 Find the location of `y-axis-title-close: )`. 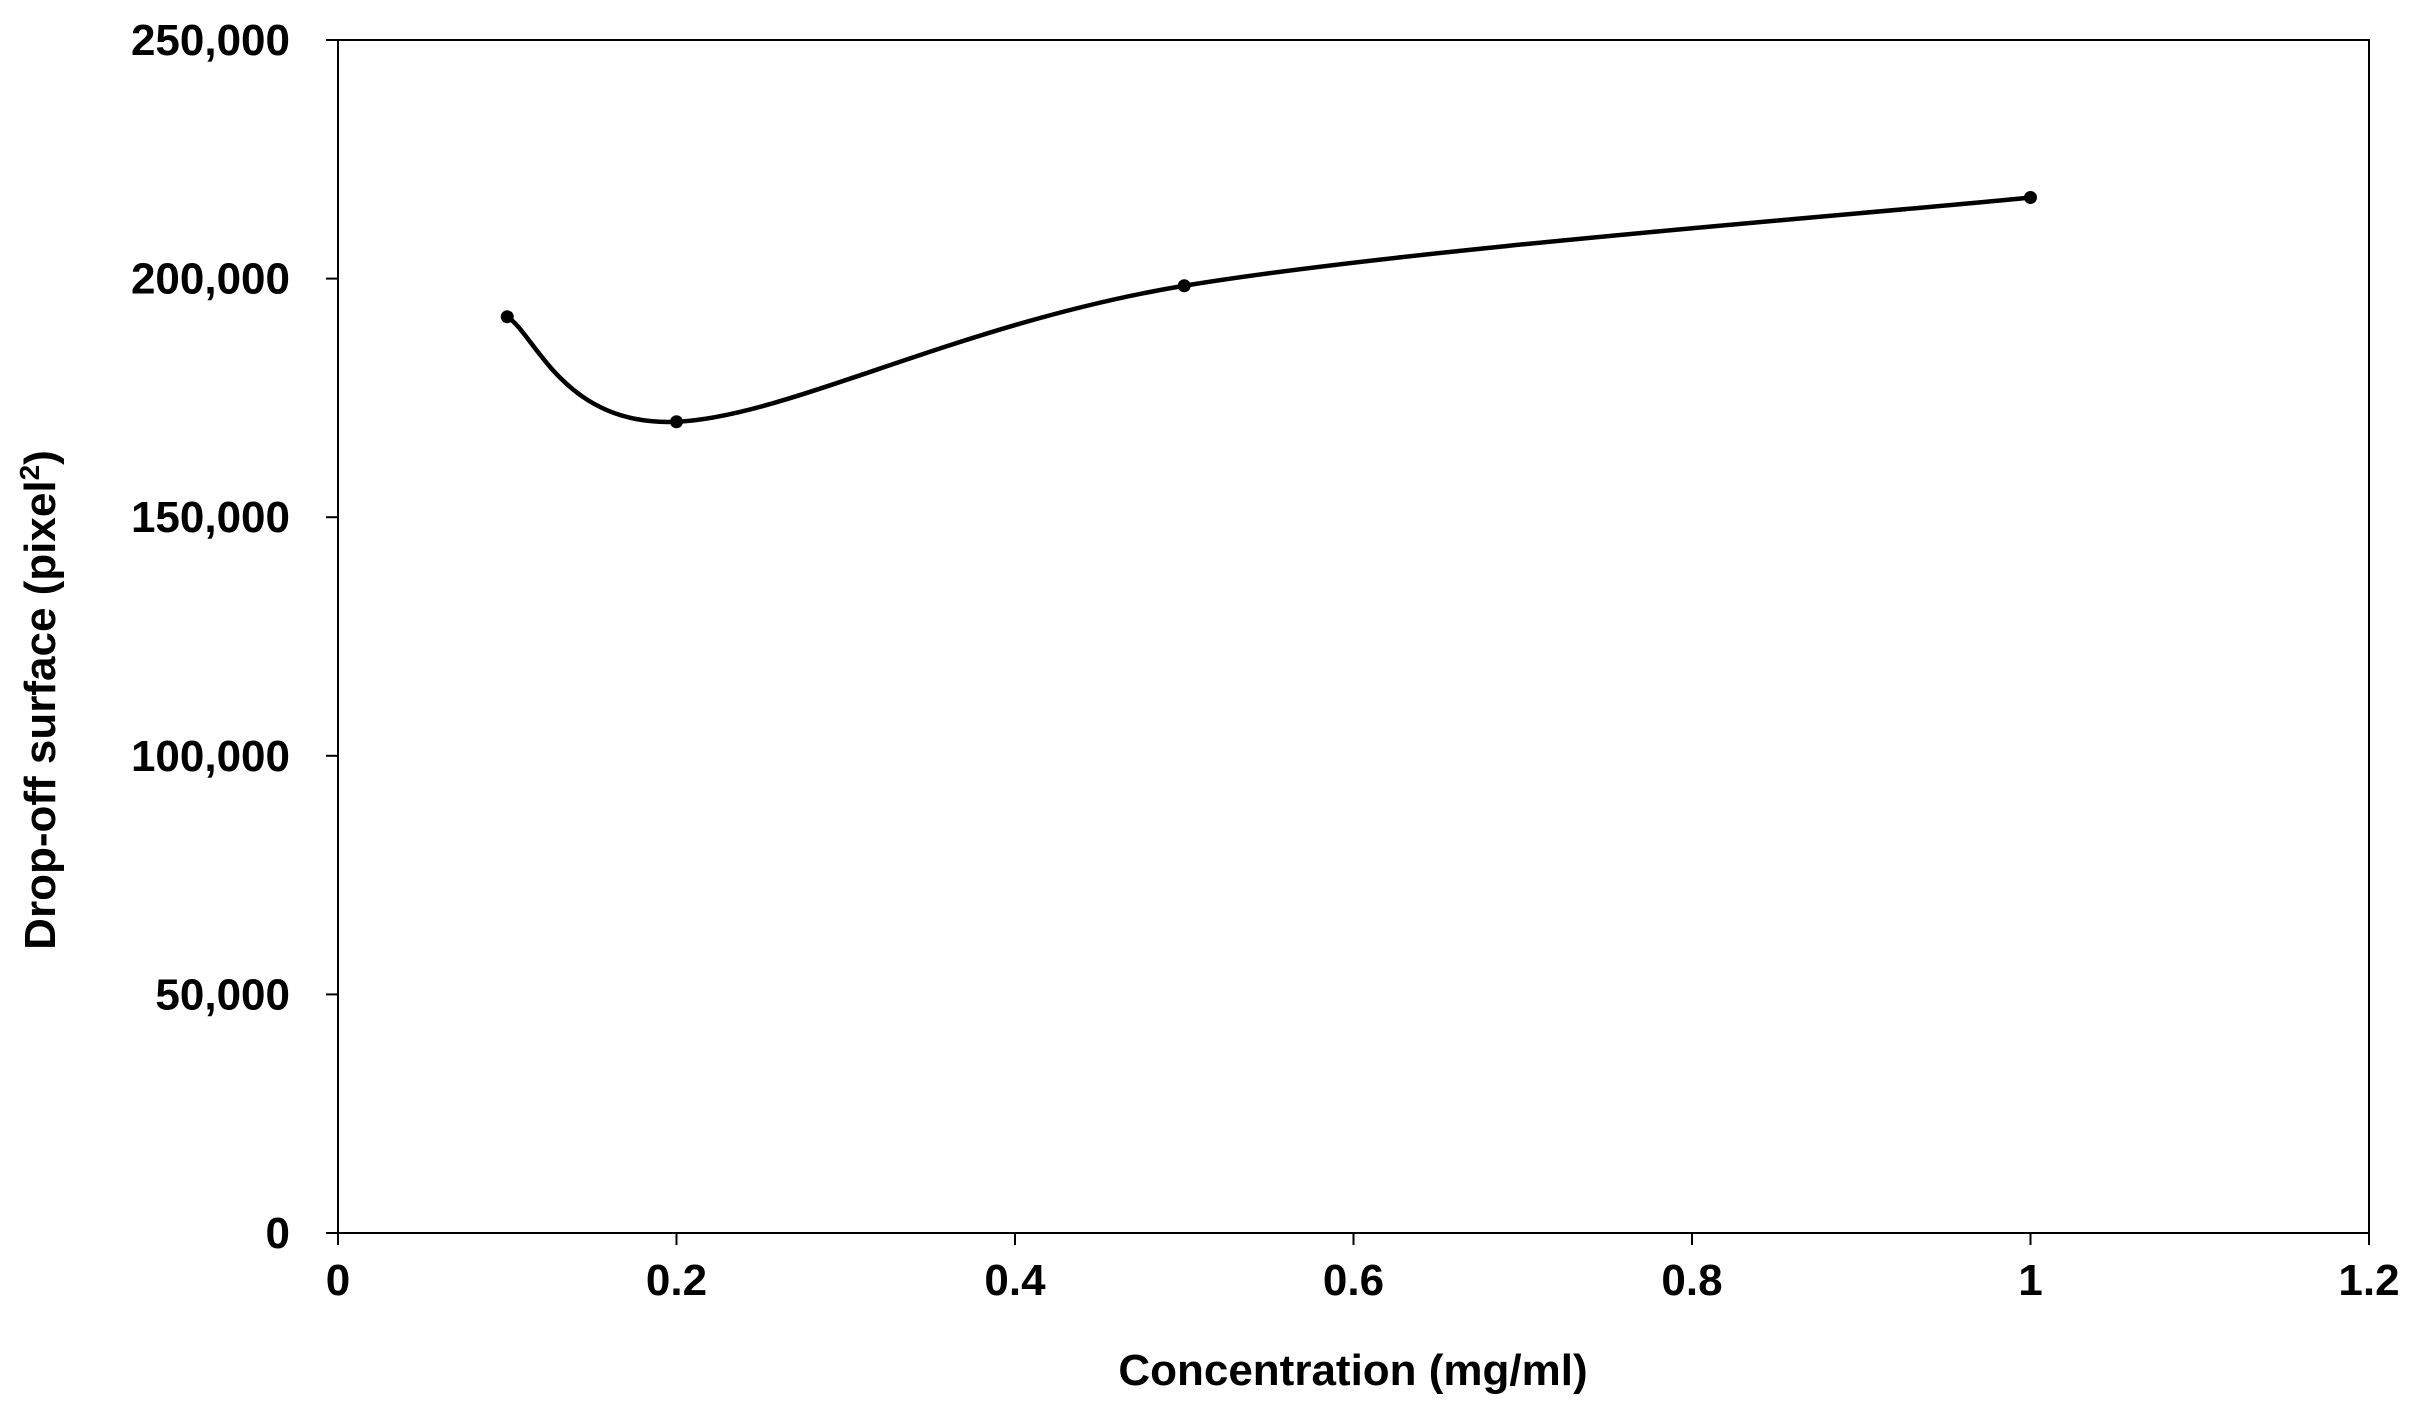

y-axis-title-close: ) is located at coordinates (40, 457).